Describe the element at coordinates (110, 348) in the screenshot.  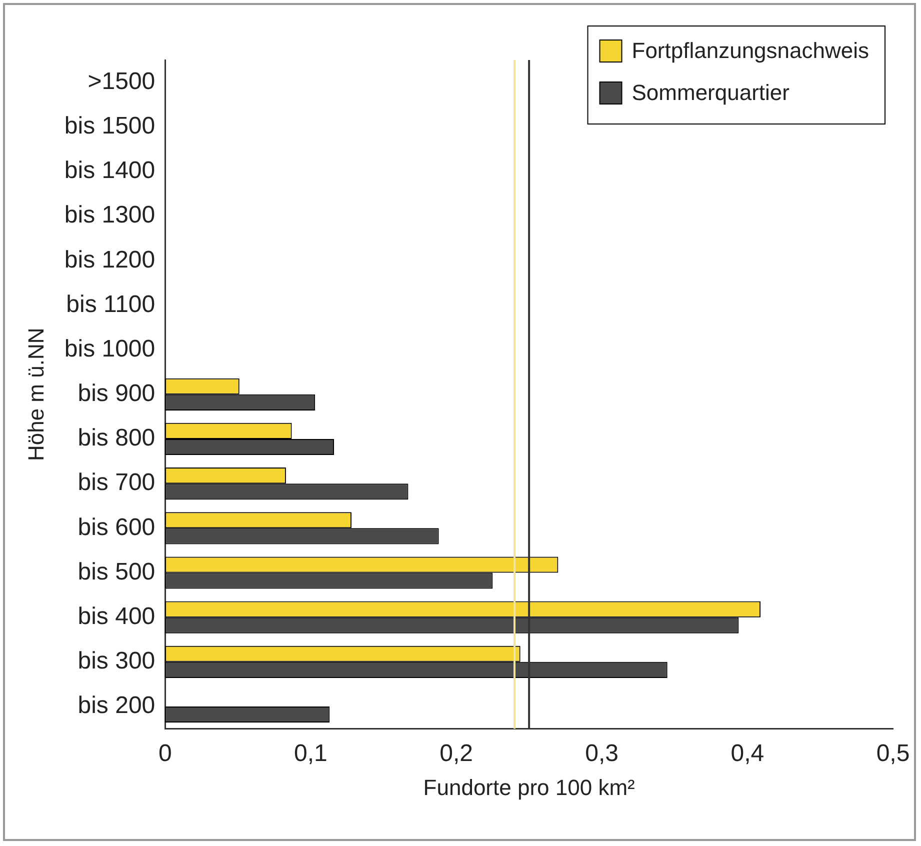
I see `y-tick-label: bis 1000` at that location.